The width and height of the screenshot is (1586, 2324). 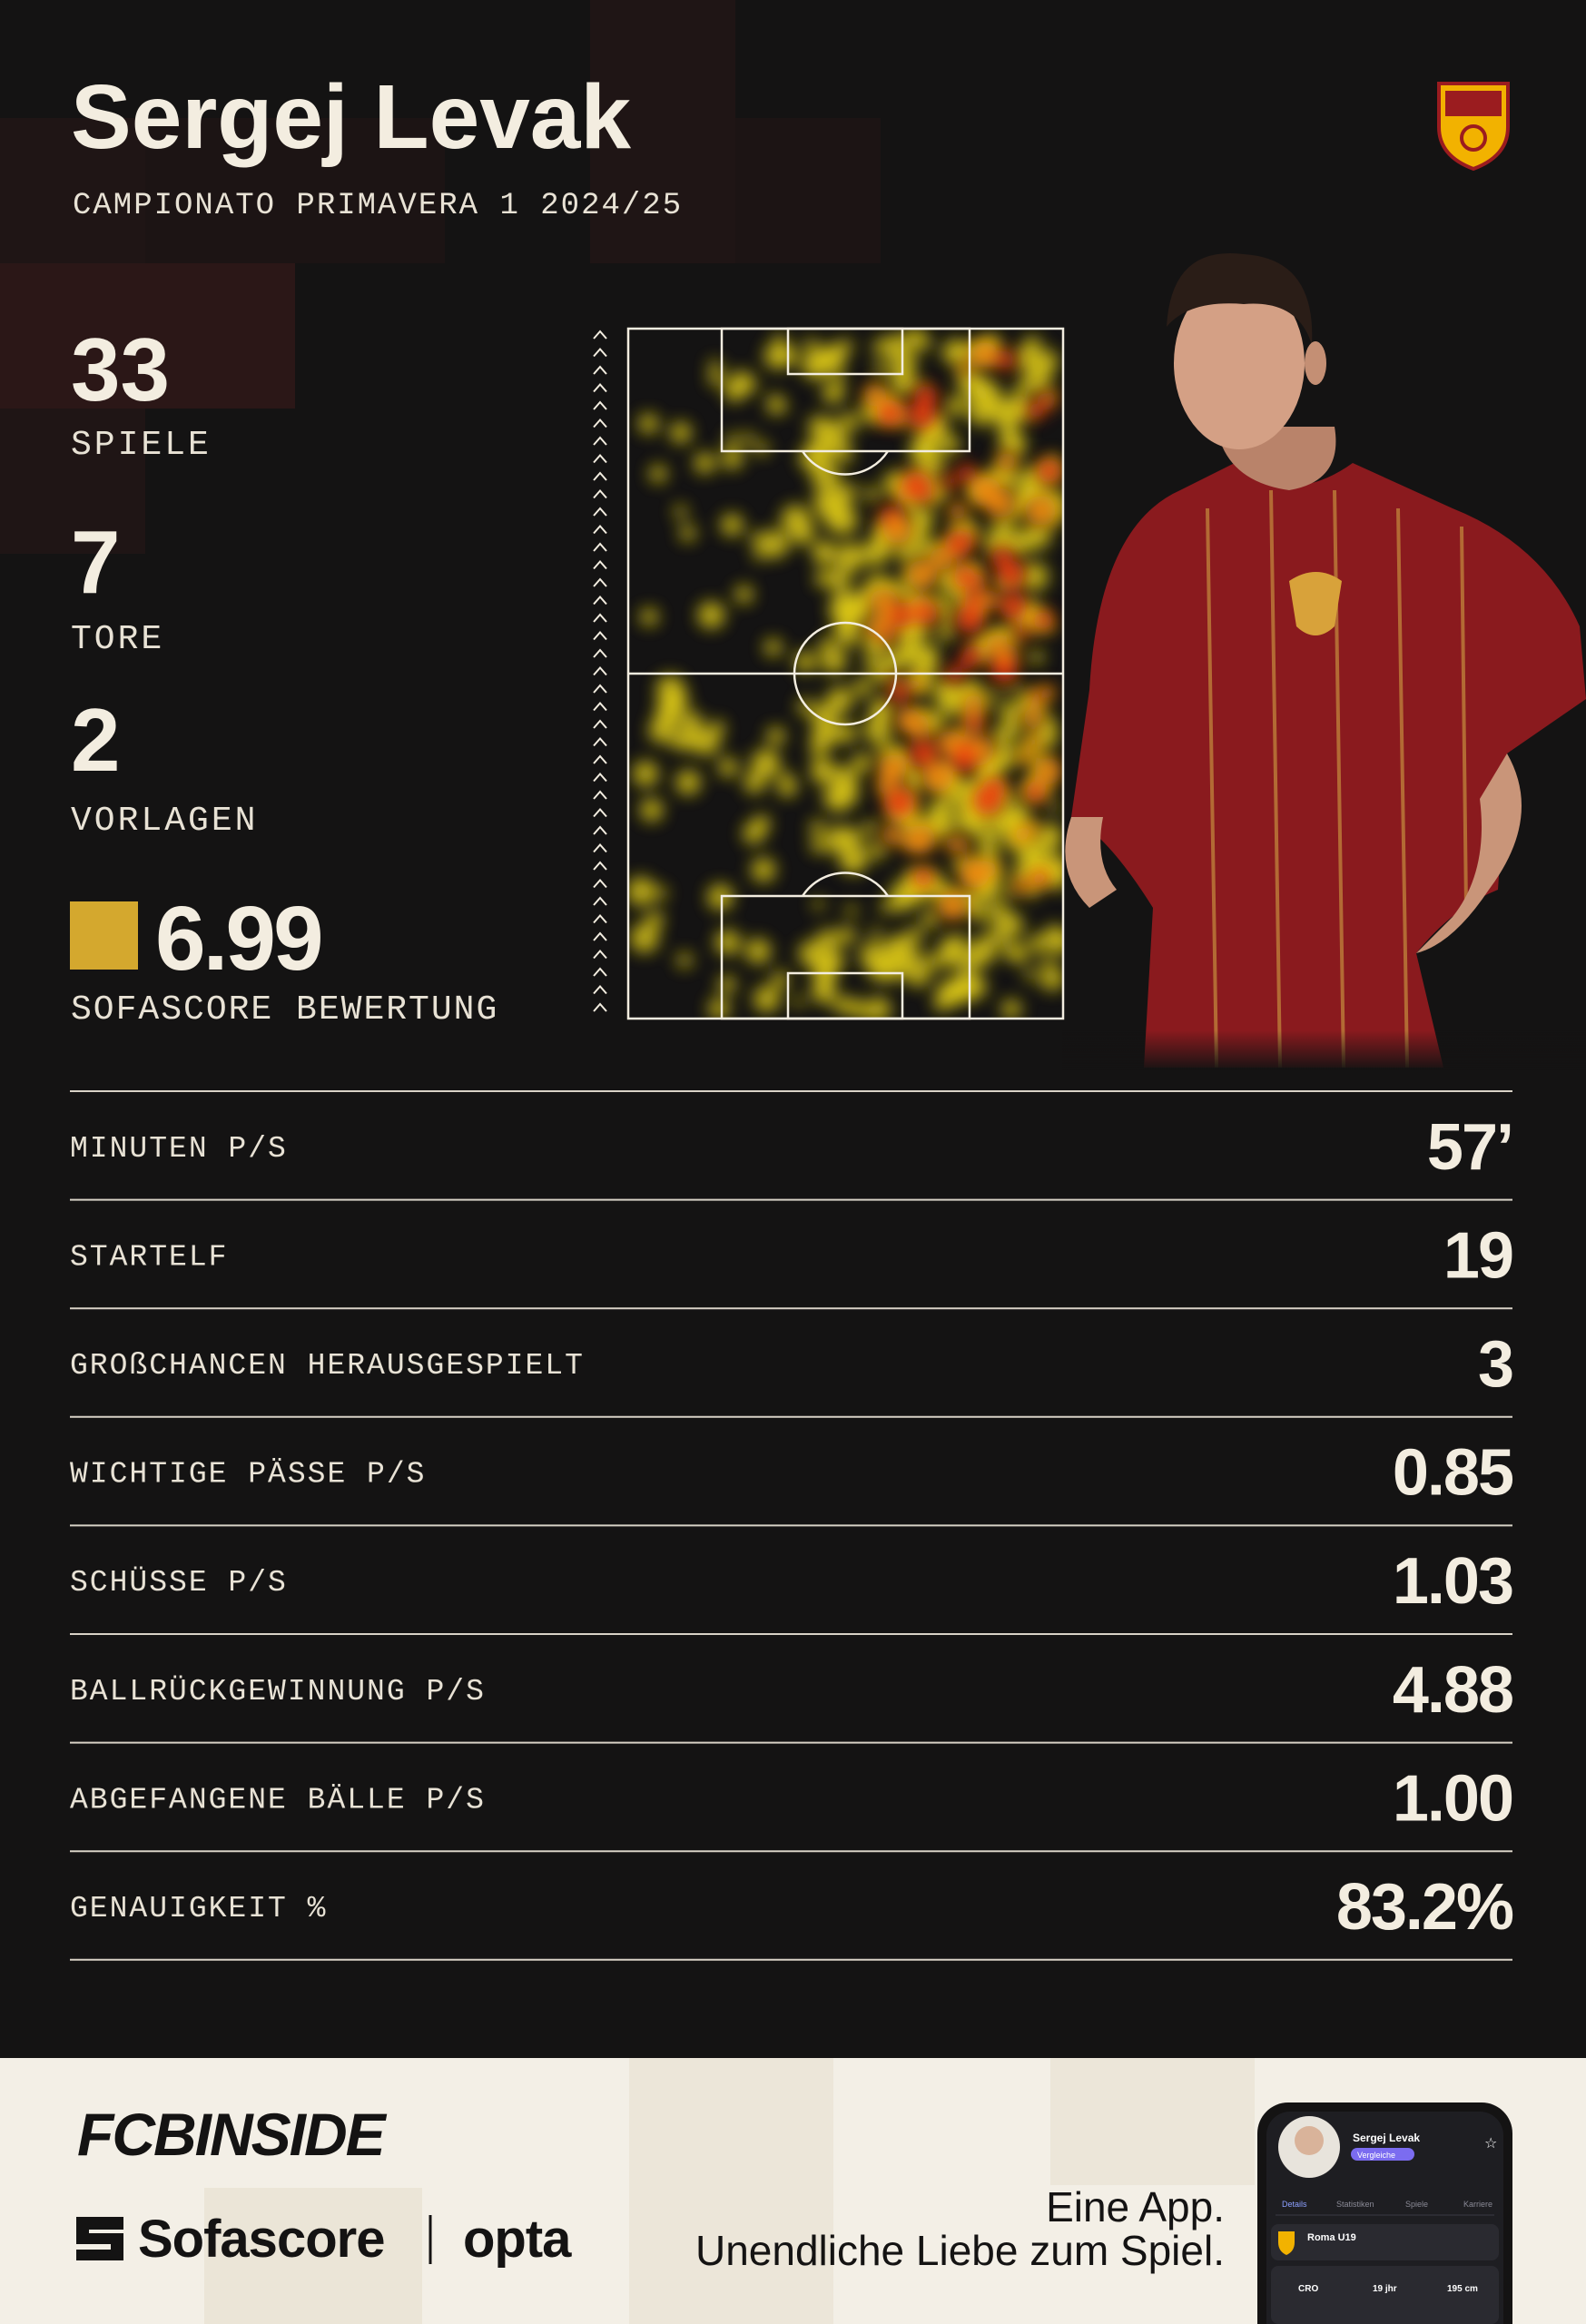 I want to click on stat-name: GENAUIGKEIT %, so click(x=199, y=1908).